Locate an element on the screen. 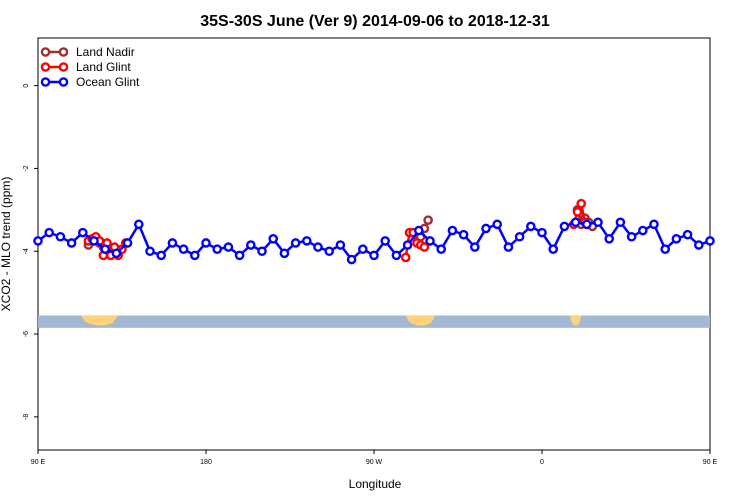 The height and width of the screenshot is (500, 750). y-tick-label: 0 is located at coordinates (26, 86).